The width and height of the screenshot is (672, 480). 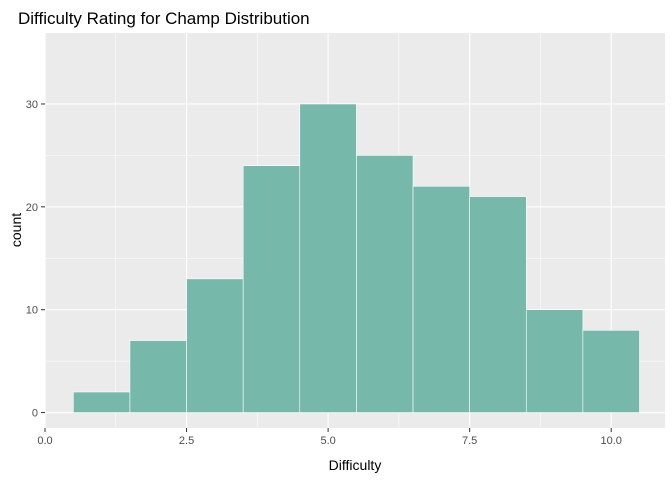 What do you see at coordinates (35, 414) in the screenshot?
I see `y-tick-label: 0` at bounding box center [35, 414].